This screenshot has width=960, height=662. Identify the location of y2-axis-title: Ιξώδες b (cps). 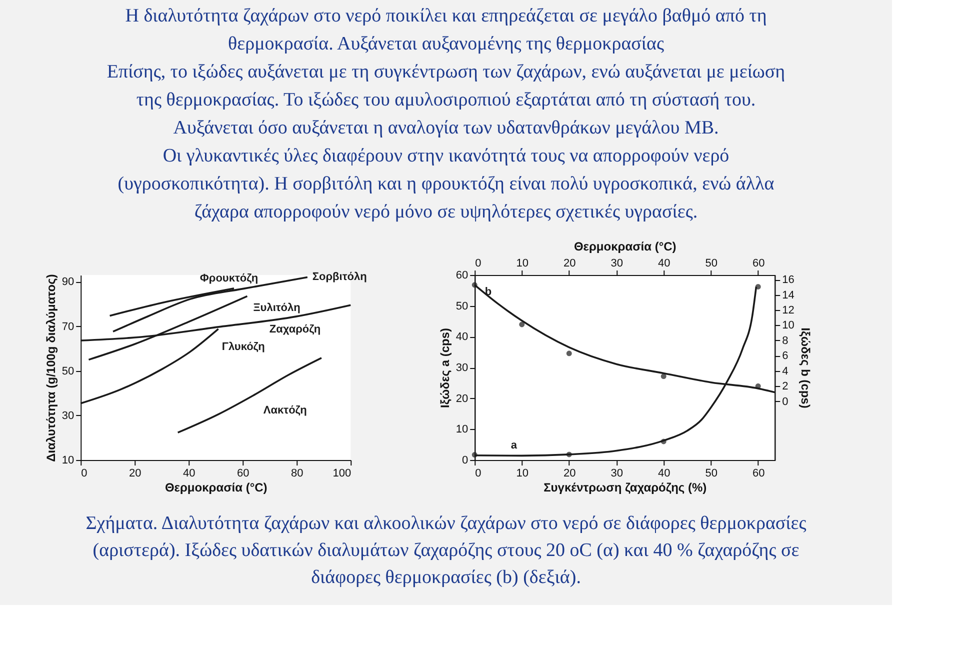
(805, 368).